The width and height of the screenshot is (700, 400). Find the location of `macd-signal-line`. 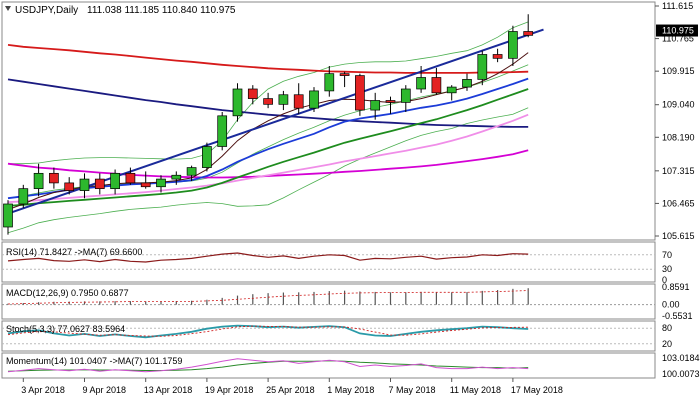

macd-signal-line is located at coordinates (268, 297).